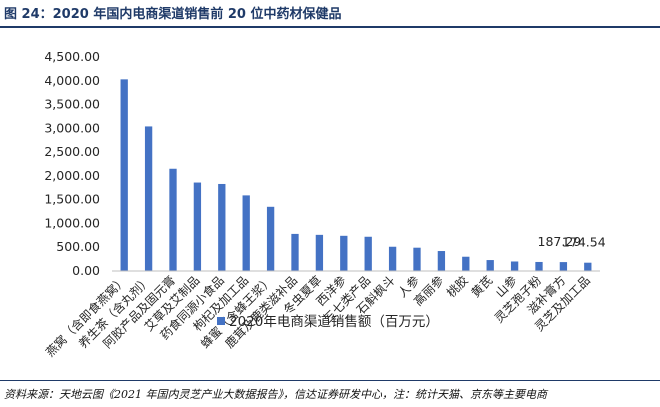 Image resolution: width=660 pixels, height=407 pixels. I want to click on title-divider, so click(330, 27).